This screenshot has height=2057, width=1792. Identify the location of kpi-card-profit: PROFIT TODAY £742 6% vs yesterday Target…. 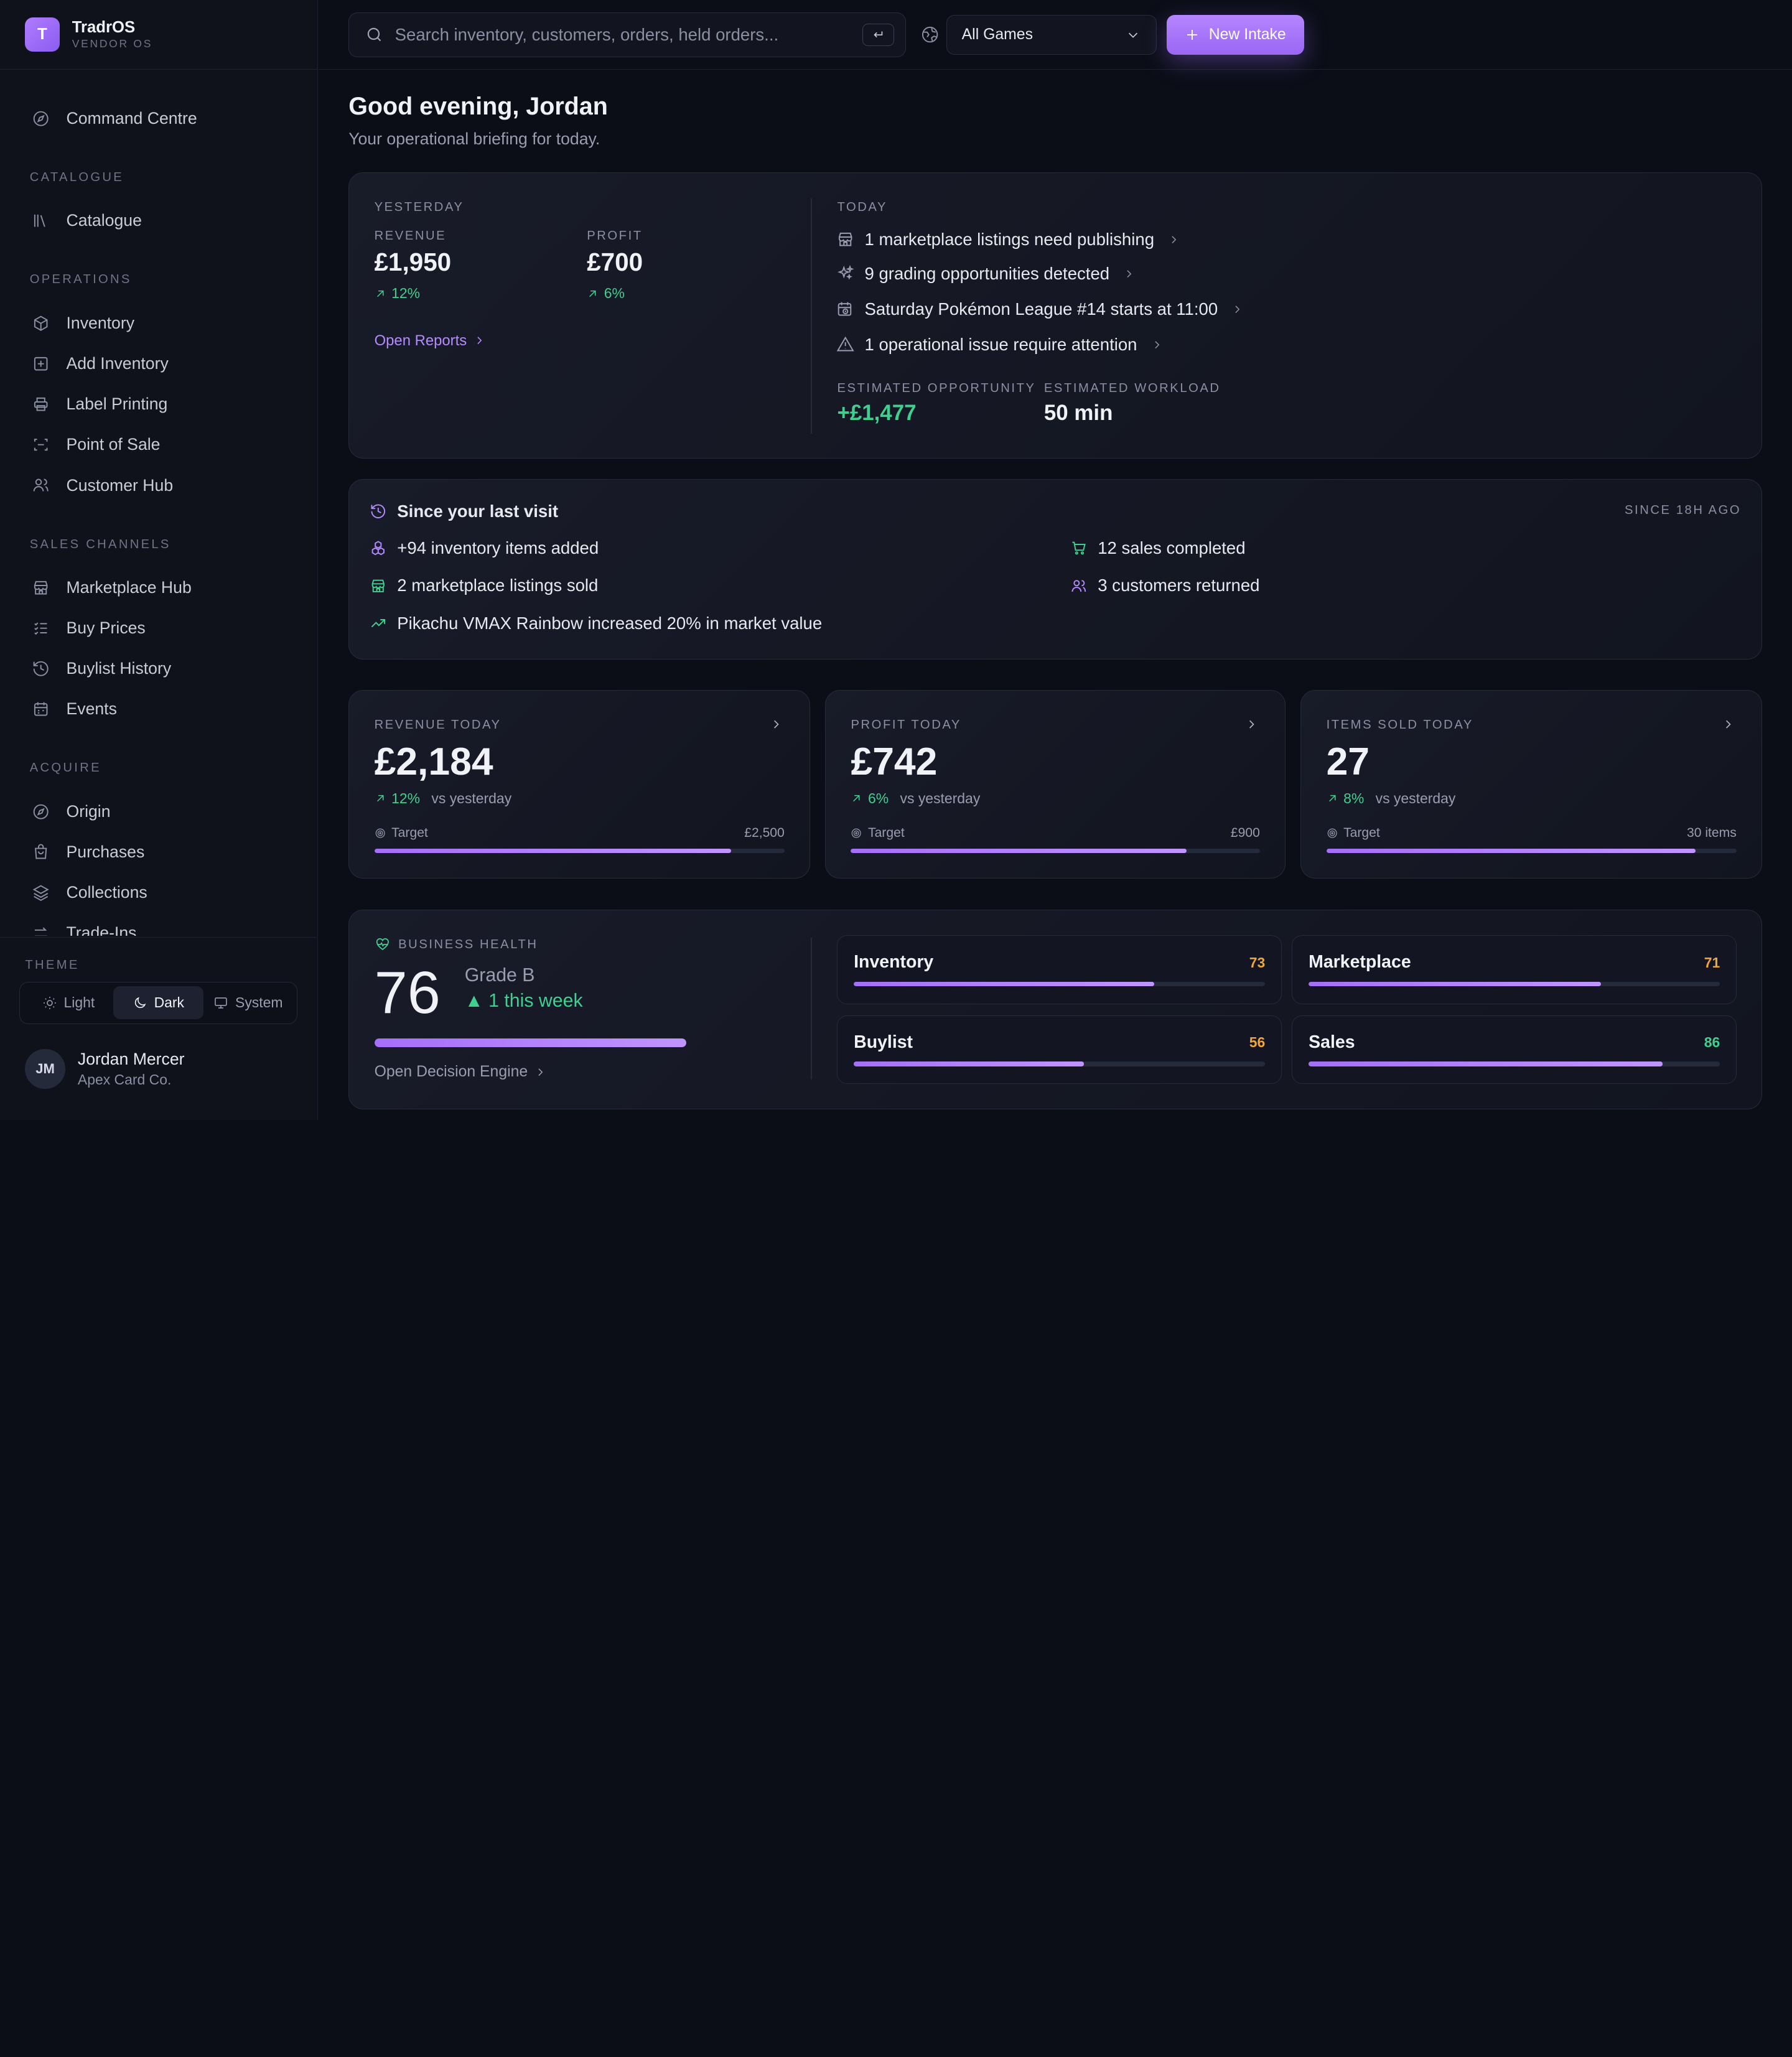
(1055, 784).